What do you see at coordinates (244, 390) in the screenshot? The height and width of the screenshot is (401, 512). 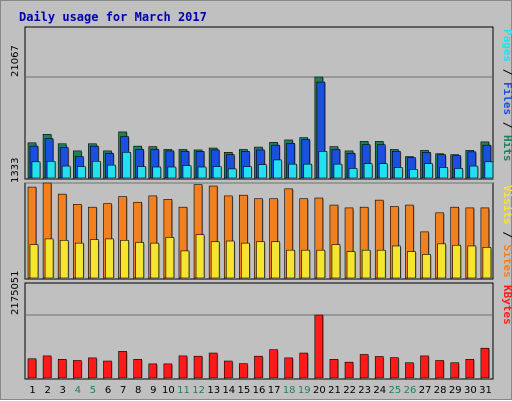 I see `x-tick-day-15: 15` at bounding box center [244, 390].